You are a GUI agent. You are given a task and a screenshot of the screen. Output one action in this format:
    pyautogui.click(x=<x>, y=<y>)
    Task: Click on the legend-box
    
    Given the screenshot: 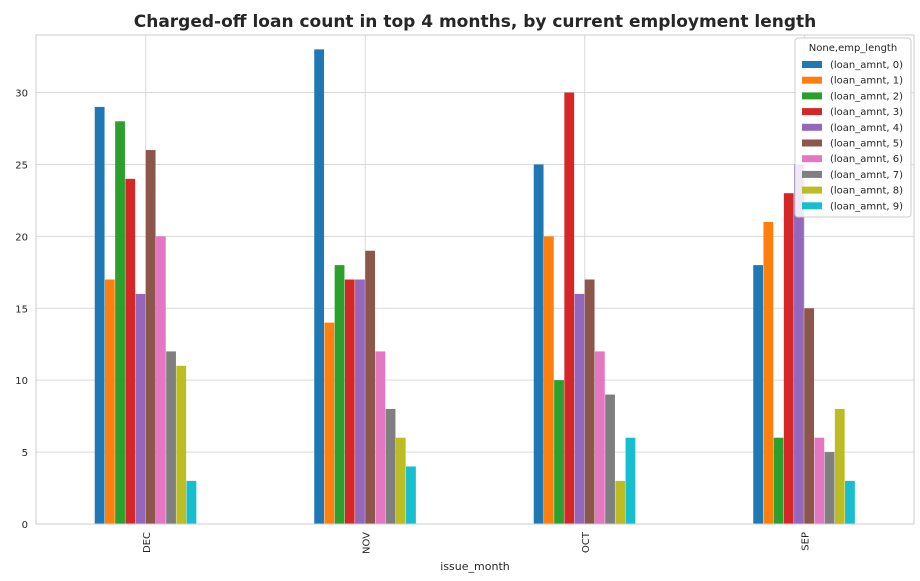 What is the action you would take?
    pyautogui.click(x=853, y=127)
    